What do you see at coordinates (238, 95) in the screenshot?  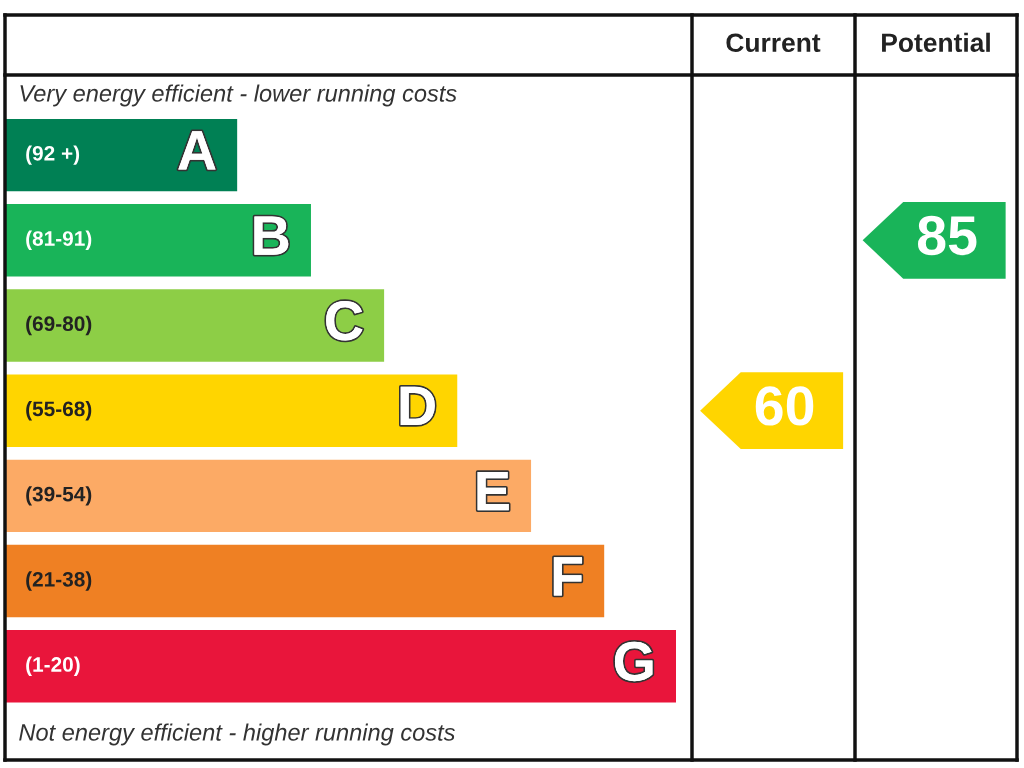 I see `text: Very energy efficient - lower running costs` at bounding box center [238, 95].